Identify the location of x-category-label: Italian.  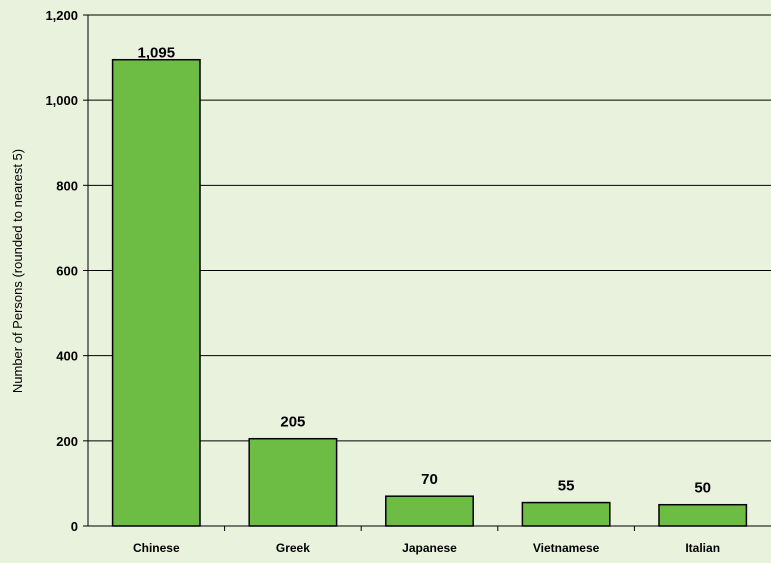
(702, 548).